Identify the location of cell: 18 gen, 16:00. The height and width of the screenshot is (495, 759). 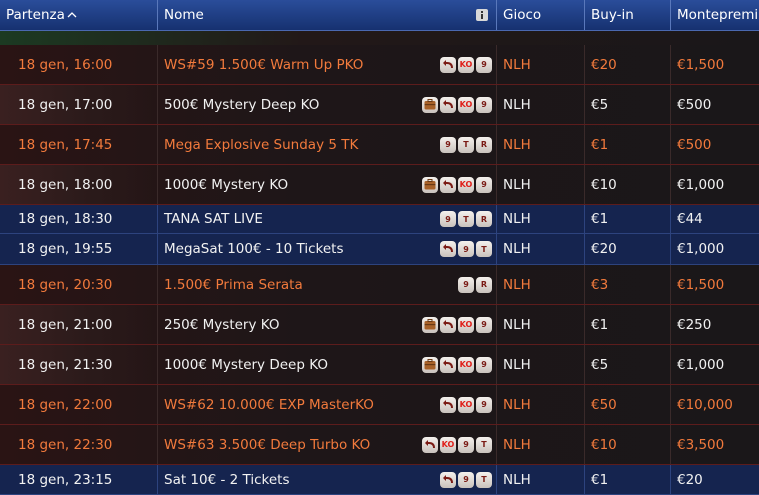
(79, 64).